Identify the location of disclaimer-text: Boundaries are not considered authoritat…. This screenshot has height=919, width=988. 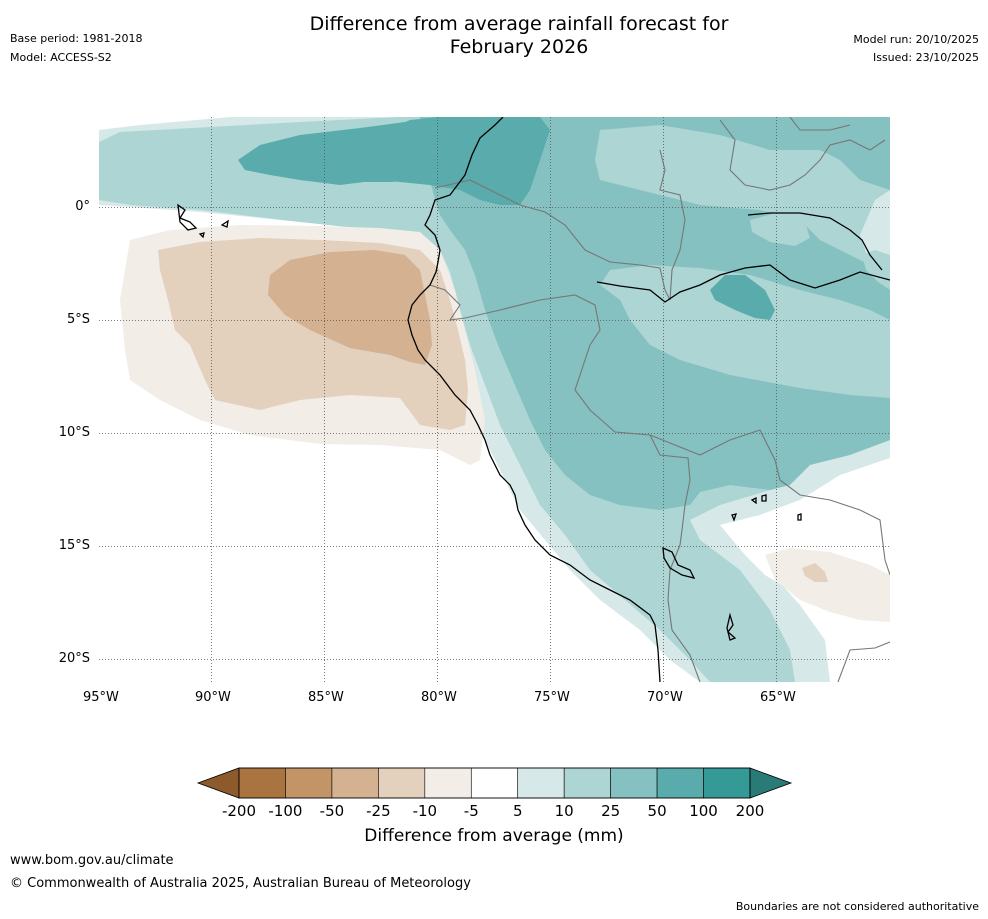
(857, 906).